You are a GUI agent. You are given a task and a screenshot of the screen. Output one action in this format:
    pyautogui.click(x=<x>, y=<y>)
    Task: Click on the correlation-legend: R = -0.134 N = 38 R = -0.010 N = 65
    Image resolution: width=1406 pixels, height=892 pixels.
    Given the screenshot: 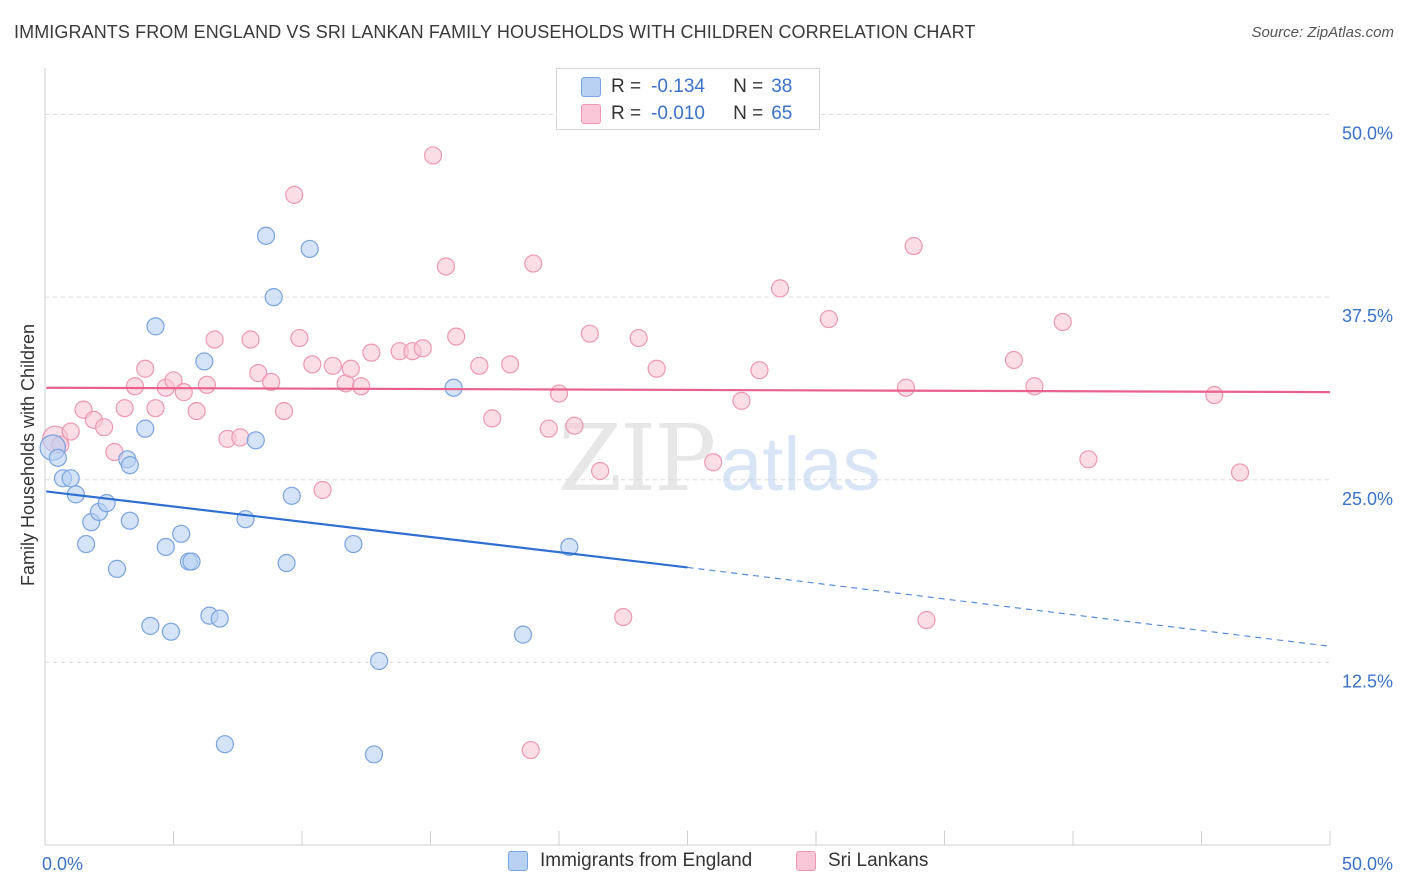 What is the action you would take?
    pyautogui.click(x=688, y=99)
    